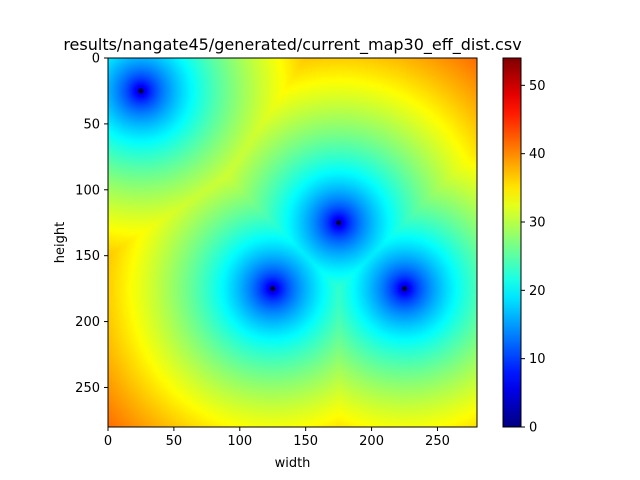 The width and height of the screenshot is (640, 480). Describe the element at coordinates (87, 388) in the screenshot. I see `y-tick-label: 250` at that location.